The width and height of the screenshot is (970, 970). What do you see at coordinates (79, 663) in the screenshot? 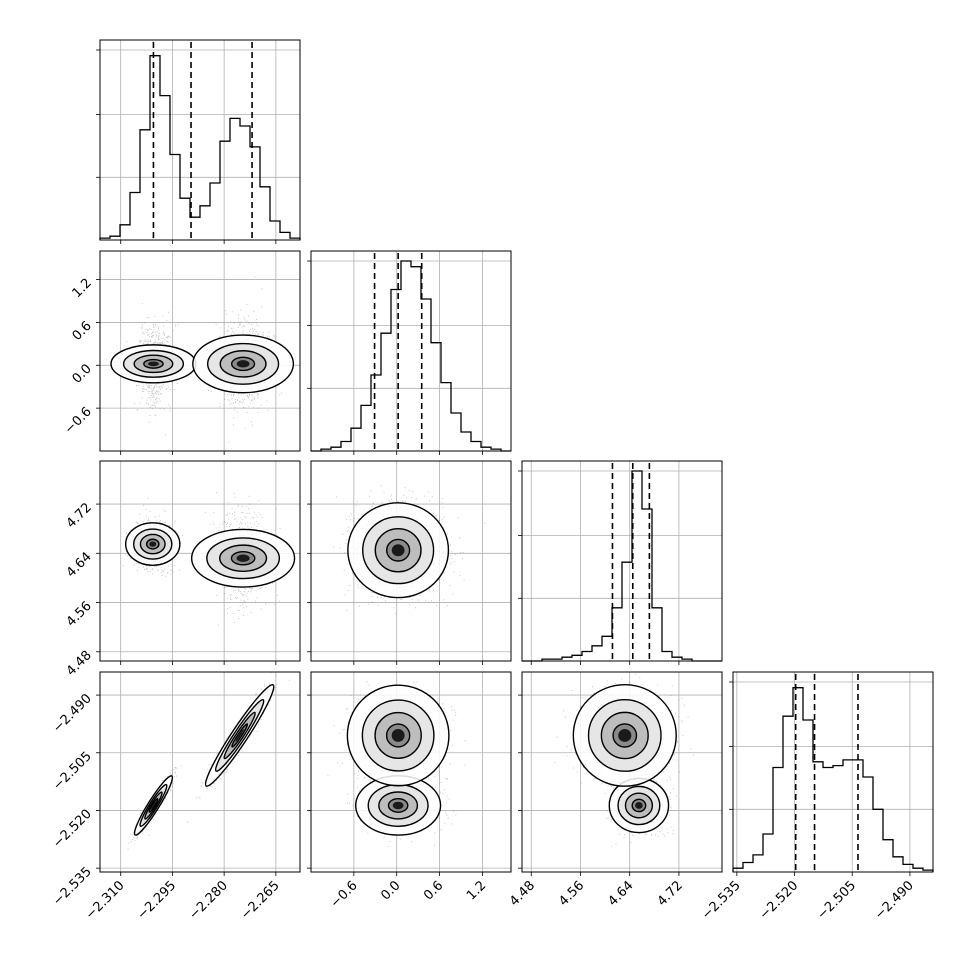
I see `y-tick-label: 4.48` at bounding box center [79, 663].